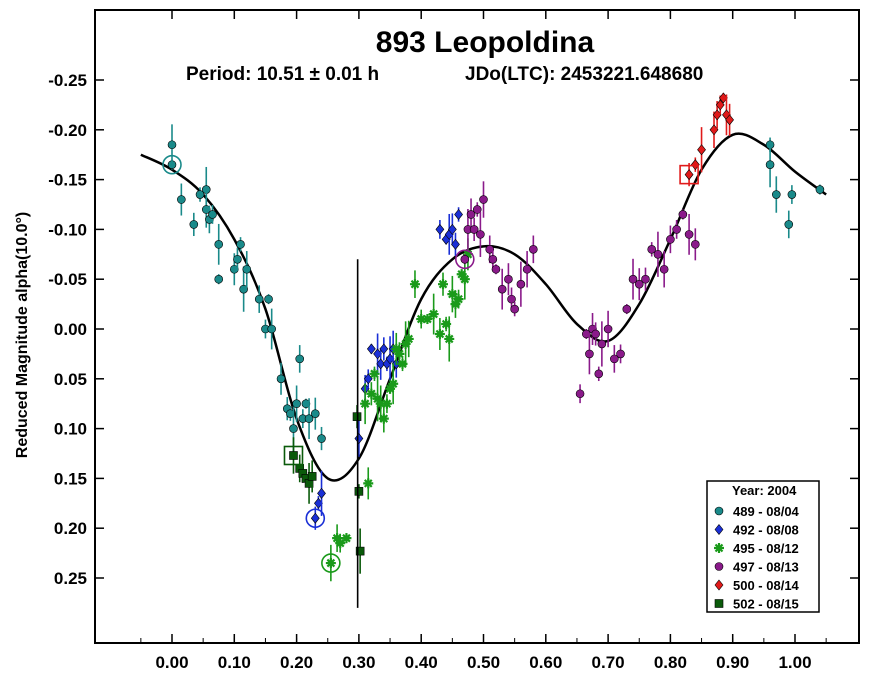 This screenshot has width=881, height=677. What do you see at coordinates (67, 80) in the screenshot?
I see `y-tick-label: -0.25` at bounding box center [67, 80].